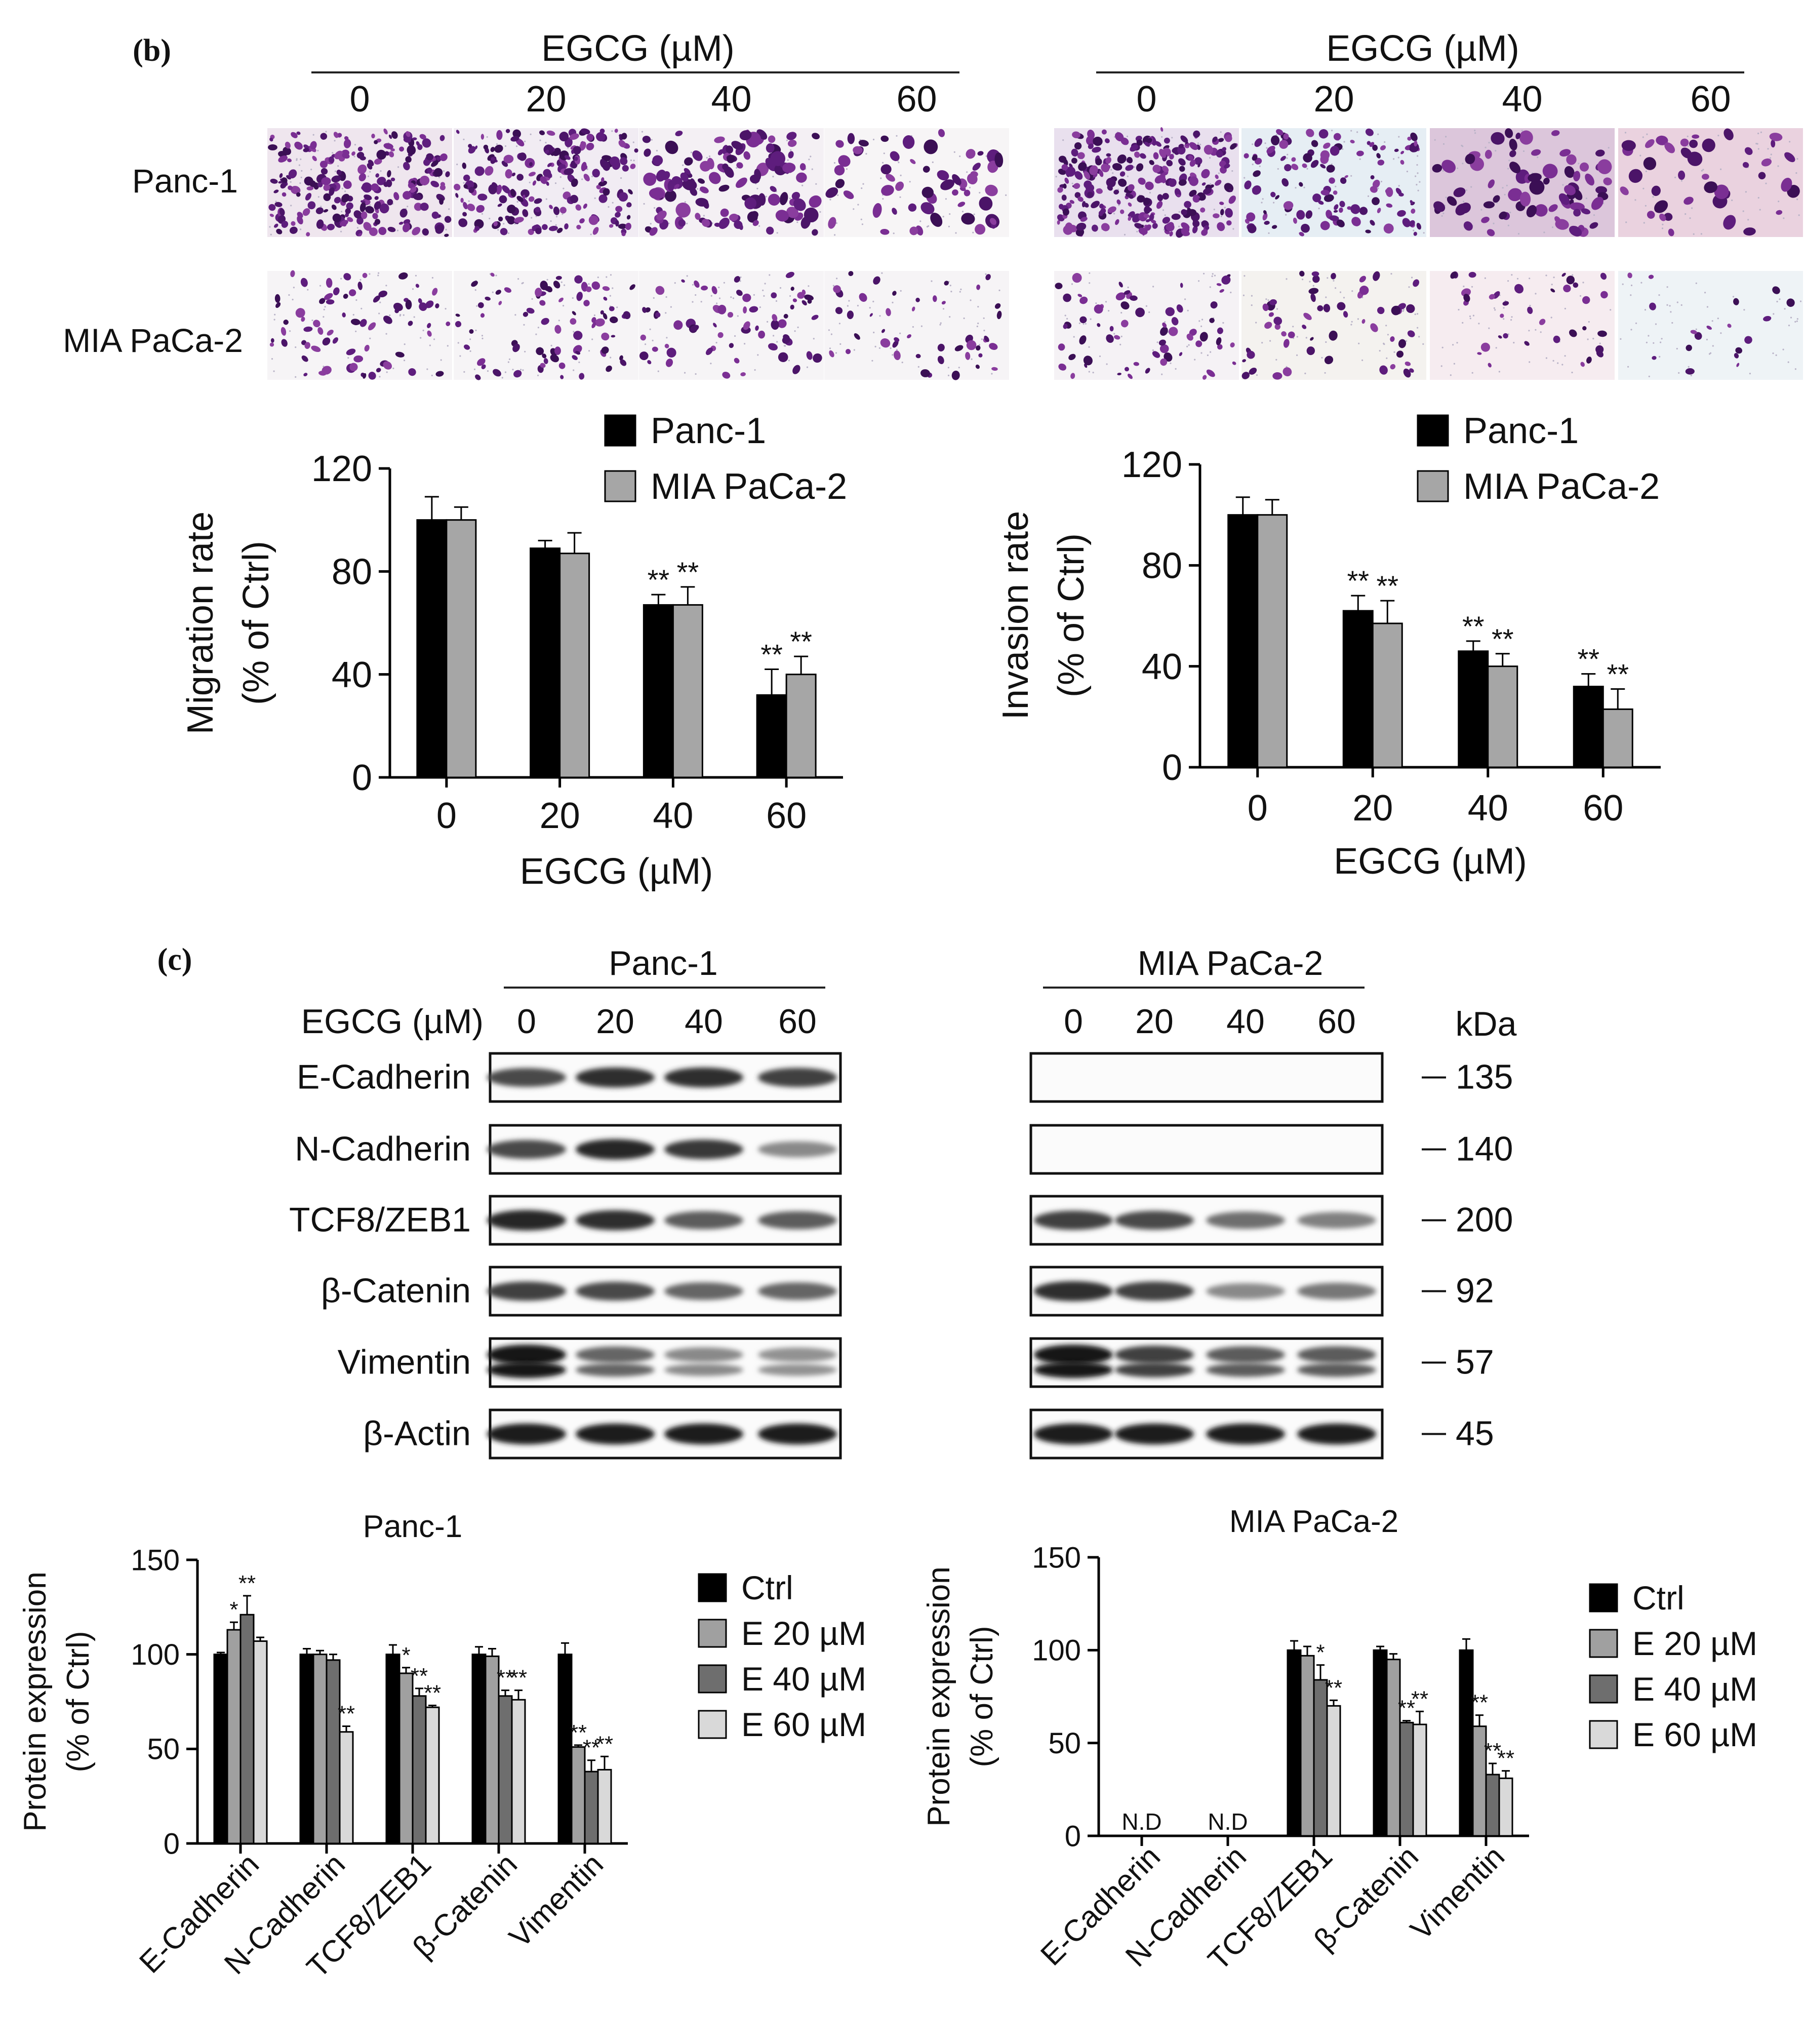 This screenshot has width=1804, height=2044. What do you see at coordinates (803, 1679) in the screenshot?
I see `legend-label: E 40 µM` at bounding box center [803, 1679].